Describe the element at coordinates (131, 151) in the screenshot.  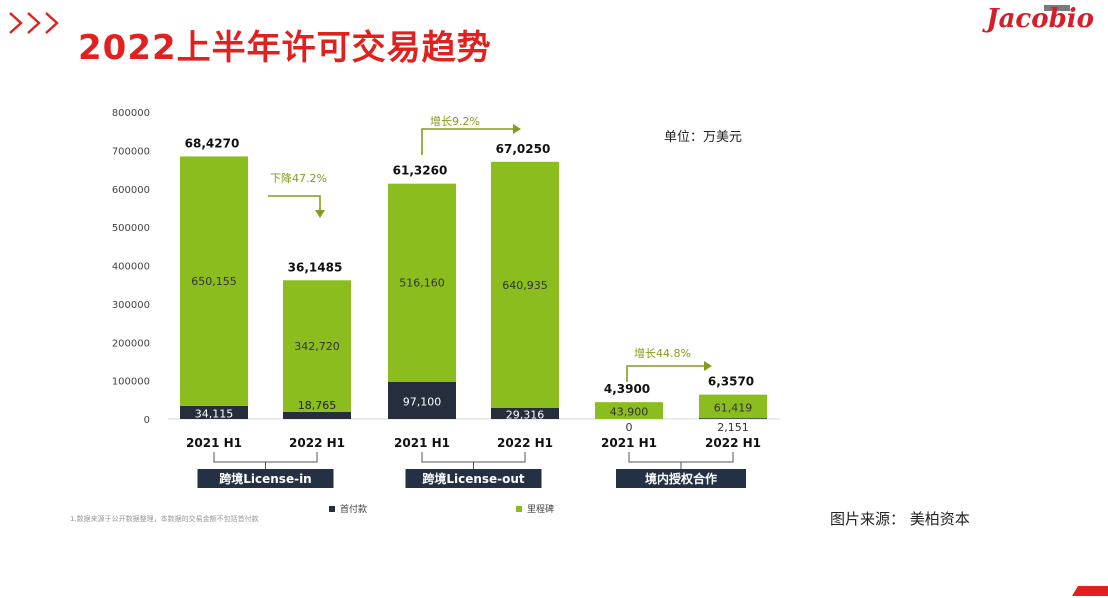
I see `y-tick-label: 700000` at that location.